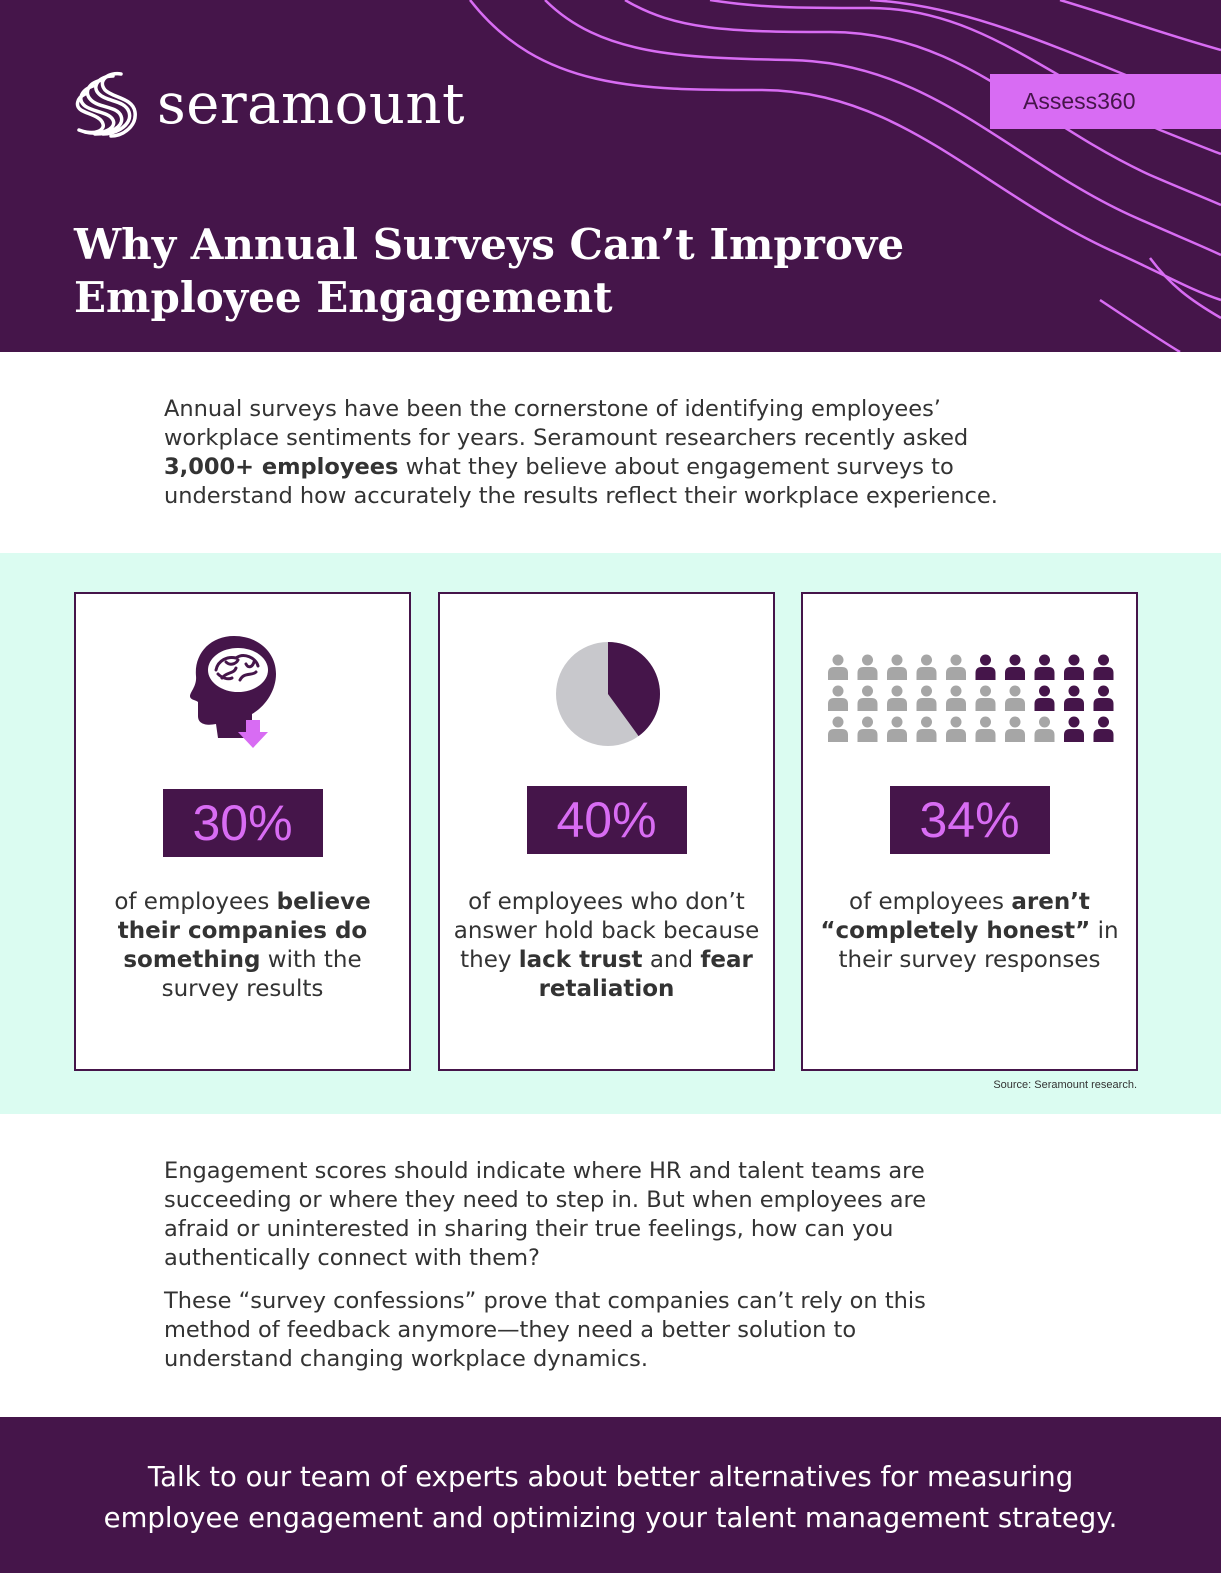 Image resolution: width=1221 pixels, height=1573 pixels. What do you see at coordinates (352, 1258) in the screenshot?
I see `body-line: authentically connect with them?` at bounding box center [352, 1258].